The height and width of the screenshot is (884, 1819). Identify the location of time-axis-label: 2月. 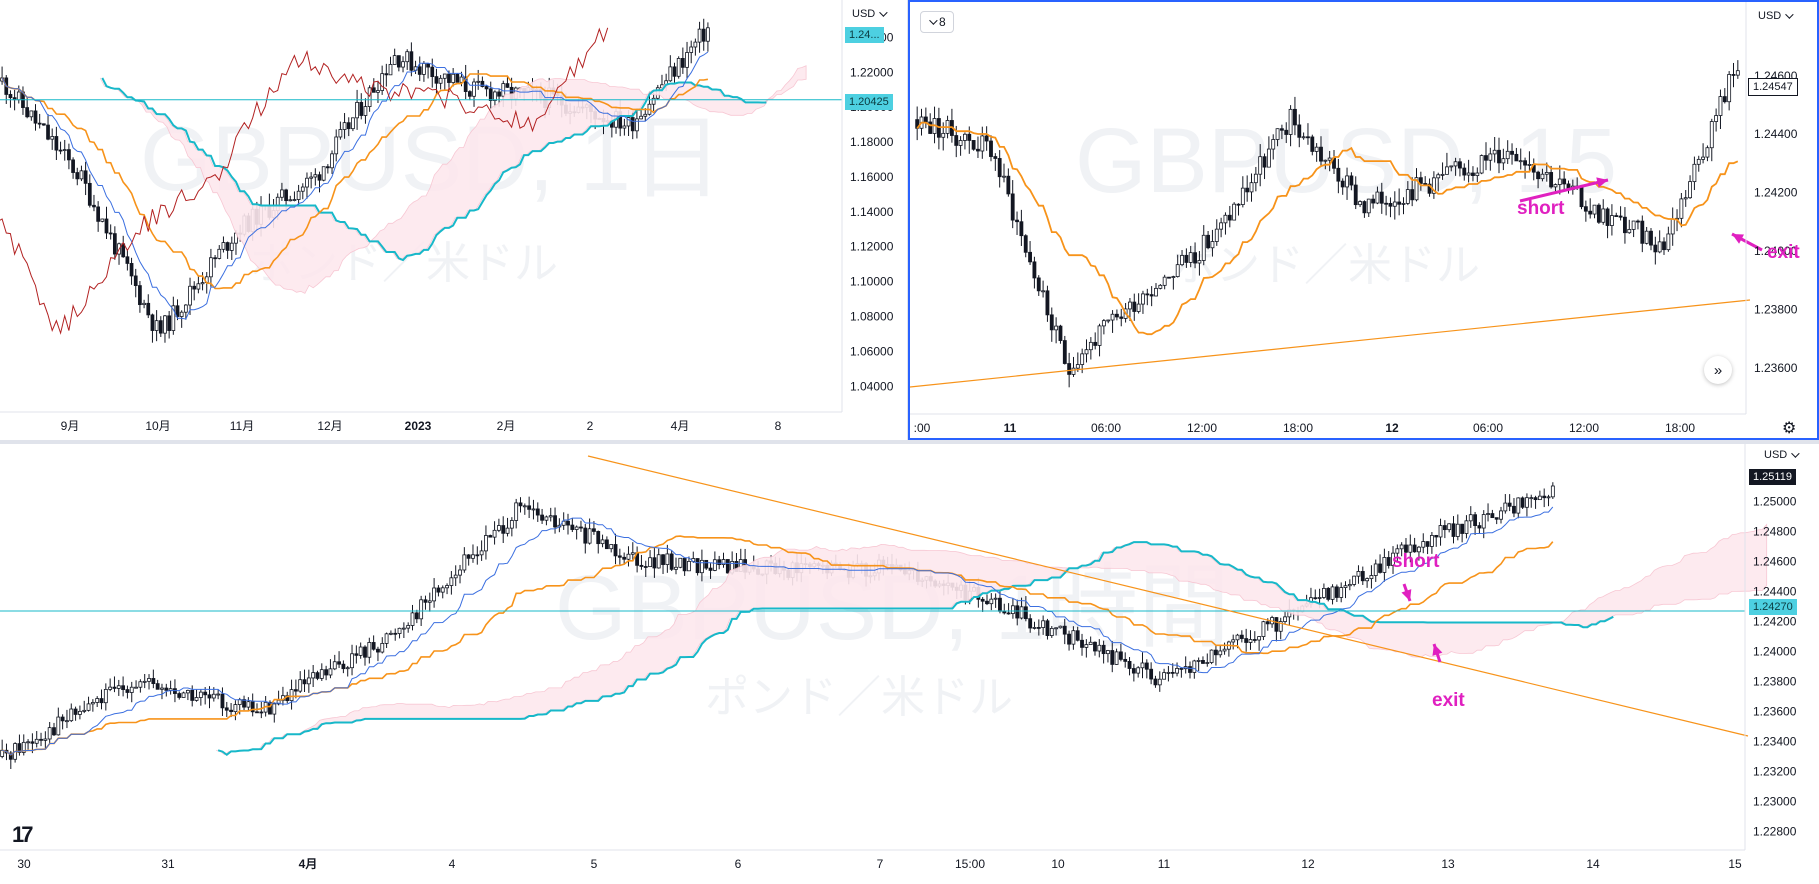
(506, 426).